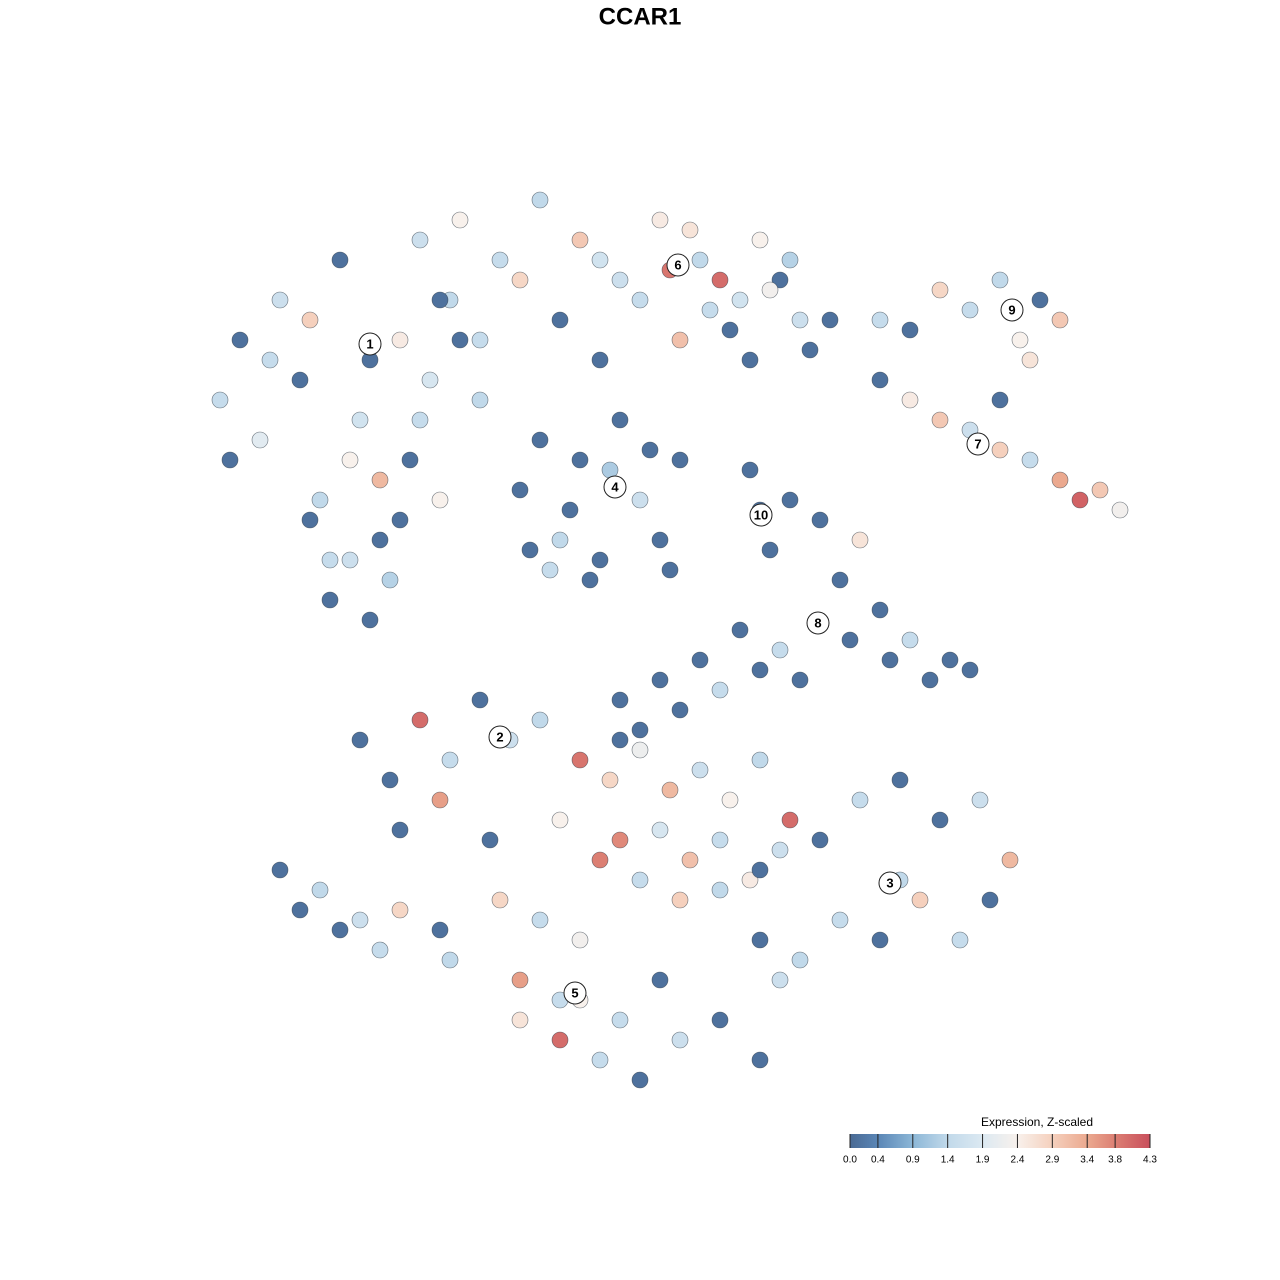 The image size is (1280, 1280). Describe the element at coordinates (983, 1160) in the screenshot. I see `colorbar-tick-label: 1.9` at that location.